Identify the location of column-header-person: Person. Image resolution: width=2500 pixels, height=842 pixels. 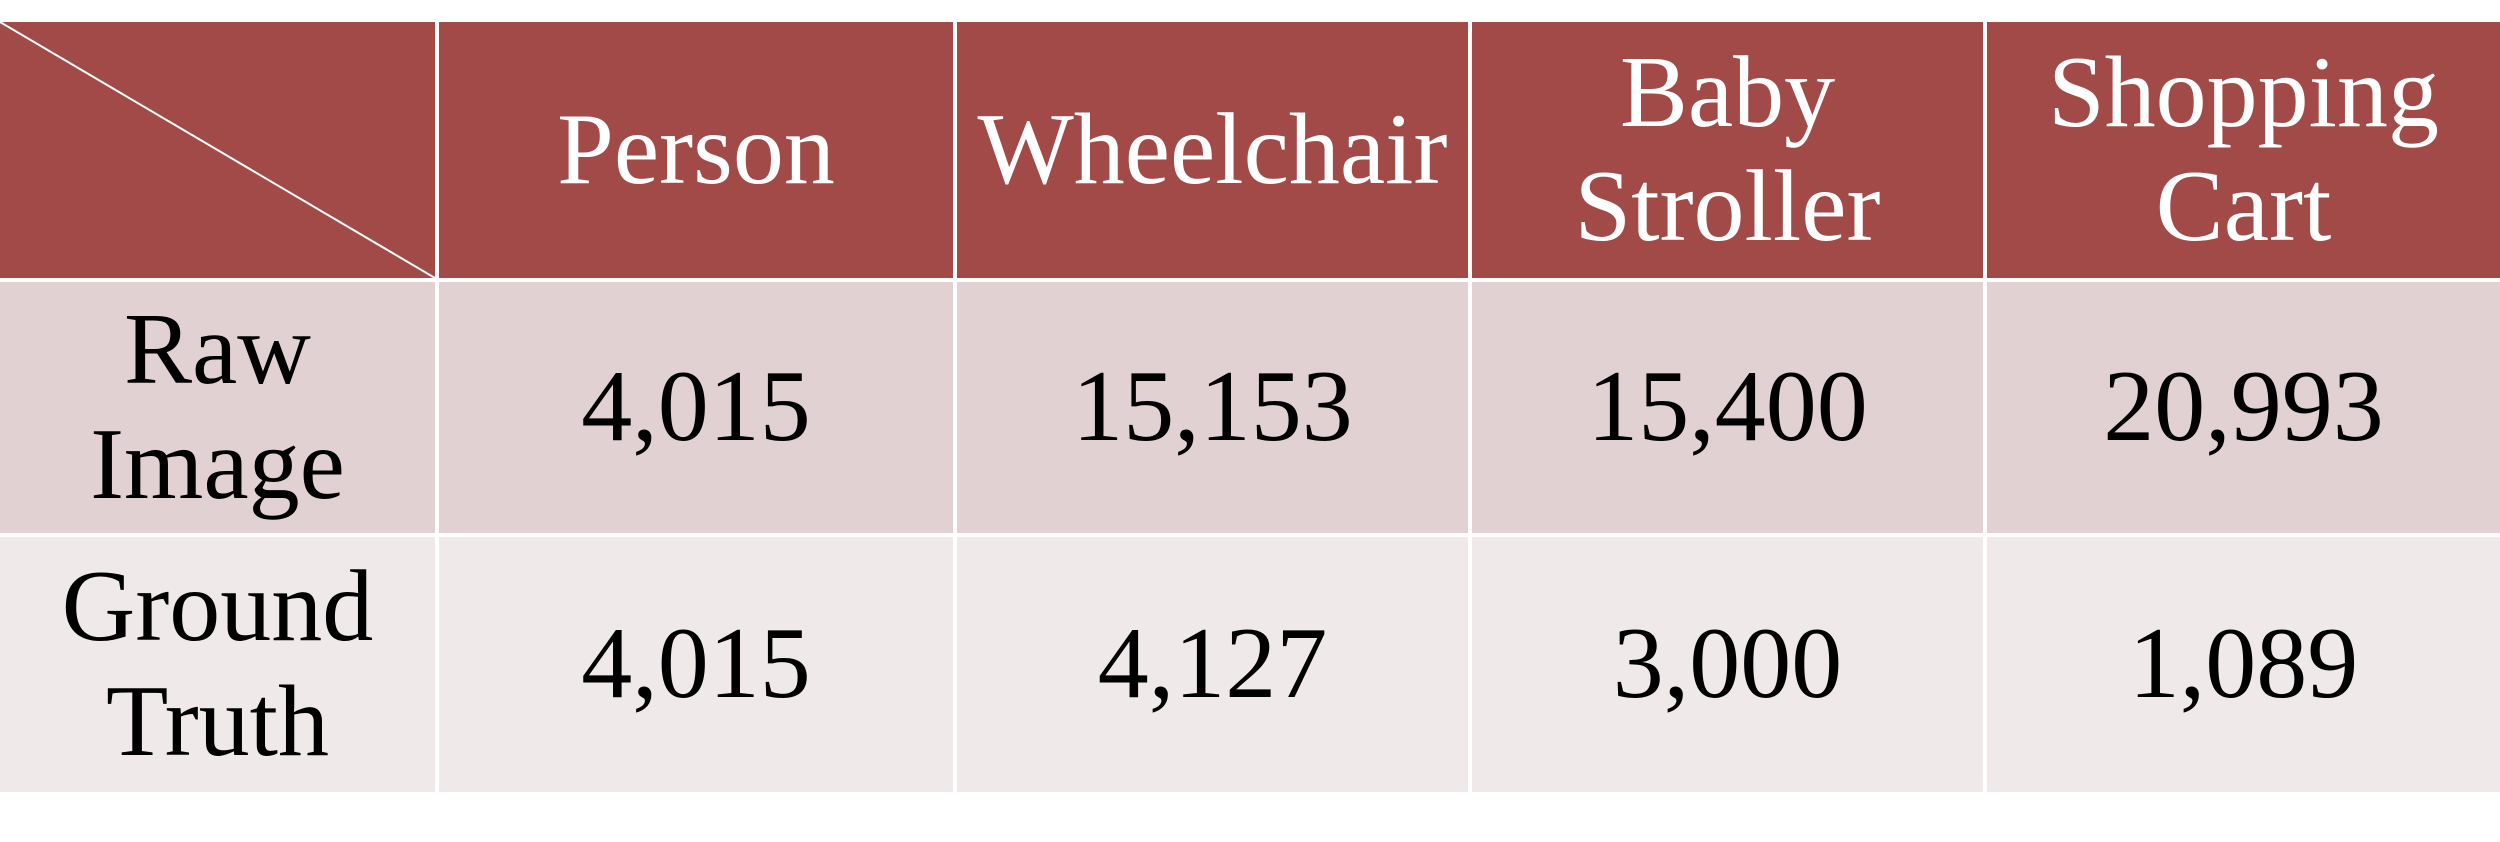
(696, 150).